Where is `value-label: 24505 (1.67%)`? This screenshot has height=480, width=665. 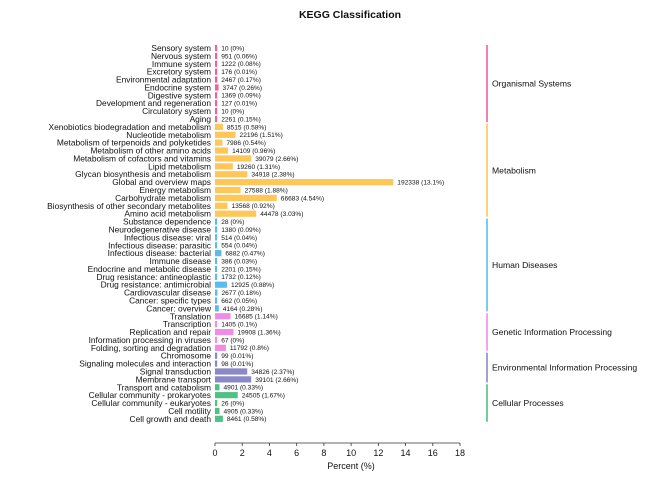 value-label: 24505 (1.67%) is located at coordinates (263, 396).